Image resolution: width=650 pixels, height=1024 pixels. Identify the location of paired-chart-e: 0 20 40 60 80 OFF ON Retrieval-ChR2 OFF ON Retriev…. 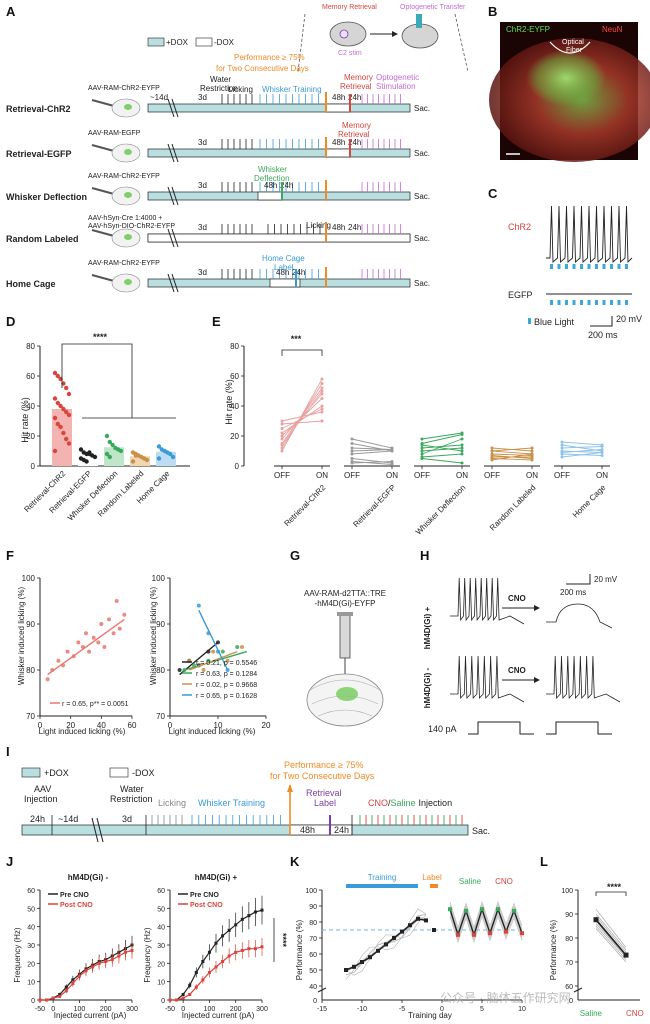
(420, 439).